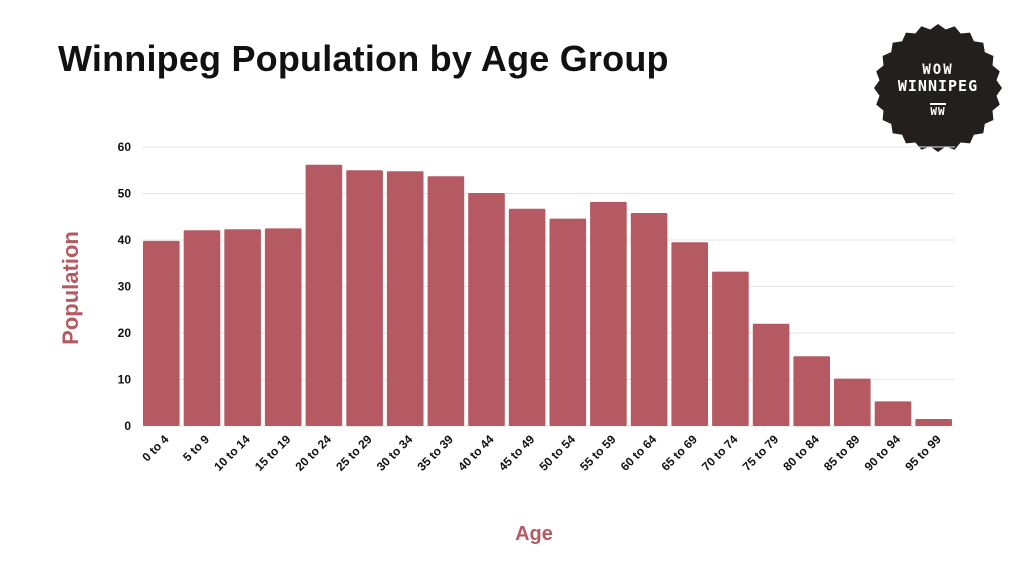  Describe the element at coordinates (598, 453) in the screenshot. I see `x-tick-label: 55 to 59` at that location.